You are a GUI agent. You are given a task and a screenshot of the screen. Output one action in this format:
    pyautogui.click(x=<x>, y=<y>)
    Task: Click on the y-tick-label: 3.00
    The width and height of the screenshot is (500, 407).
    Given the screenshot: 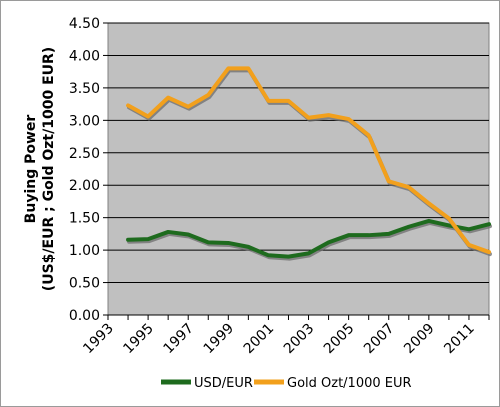 What is the action you would take?
    pyautogui.click(x=84, y=121)
    